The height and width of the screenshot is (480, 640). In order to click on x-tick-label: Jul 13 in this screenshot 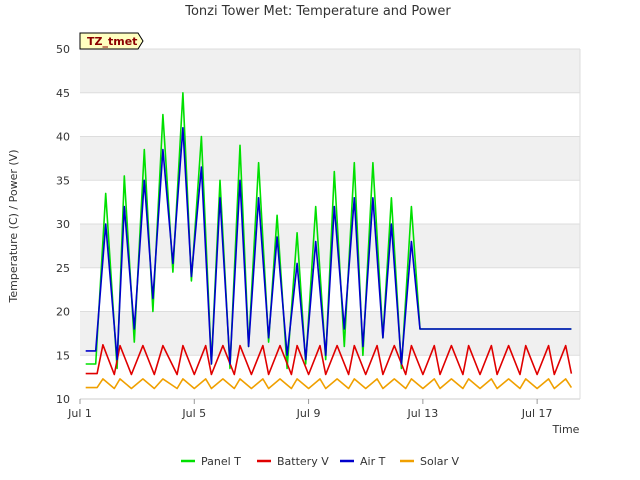, I will do `click(422, 413)`.